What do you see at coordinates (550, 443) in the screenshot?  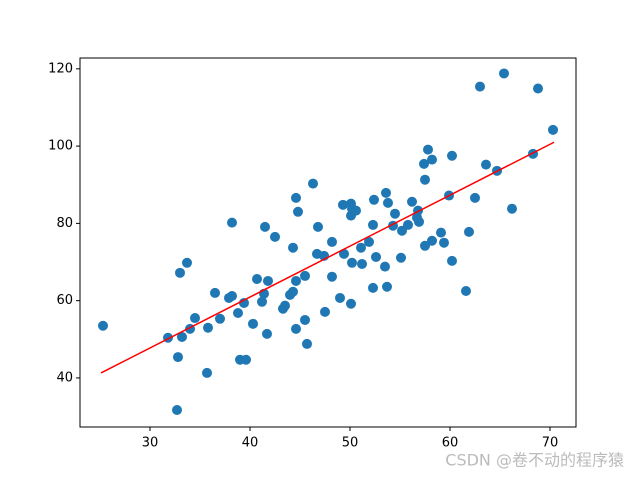 I see `x-tick-label: 70` at bounding box center [550, 443].